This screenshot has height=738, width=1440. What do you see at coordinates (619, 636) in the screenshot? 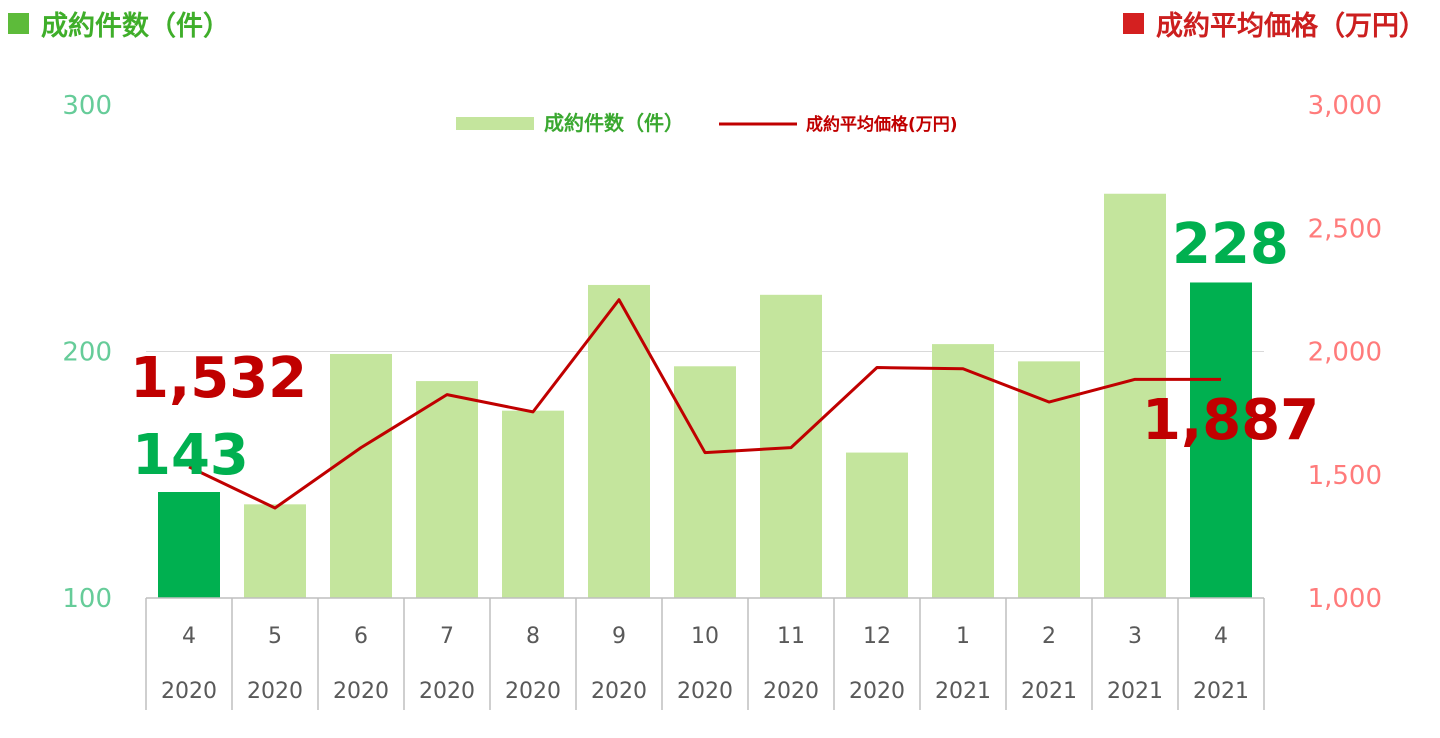
I see `x-tick-month: 9` at bounding box center [619, 636].